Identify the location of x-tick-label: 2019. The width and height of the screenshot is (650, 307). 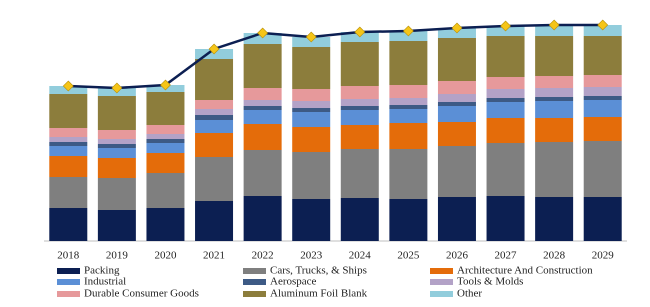
(117, 256).